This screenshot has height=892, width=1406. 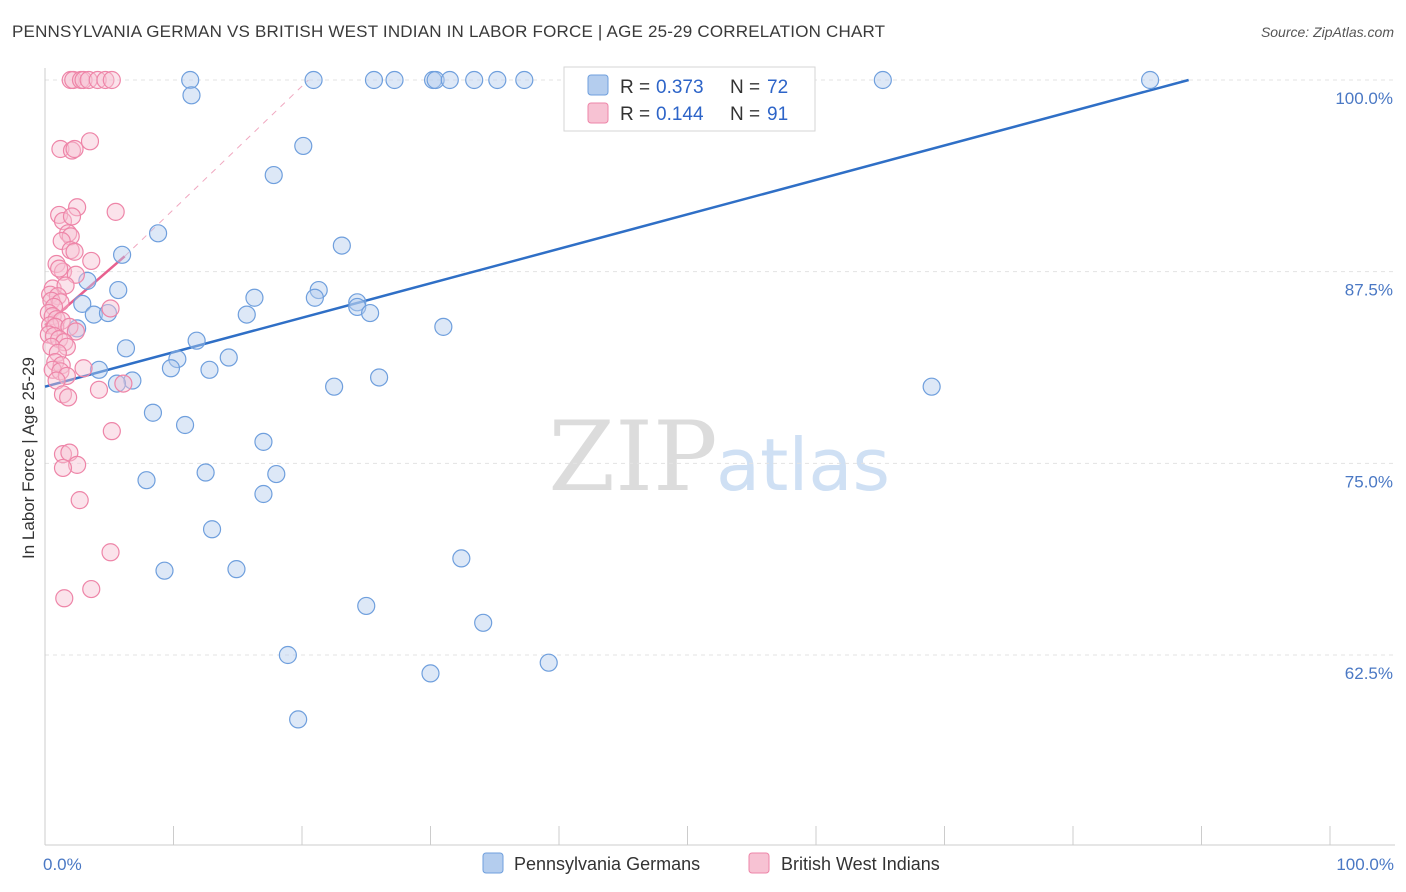 What do you see at coordinates (777, 87) in the screenshot?
I see `stats-n-value-1: 72` at bounding box center [777, 87].